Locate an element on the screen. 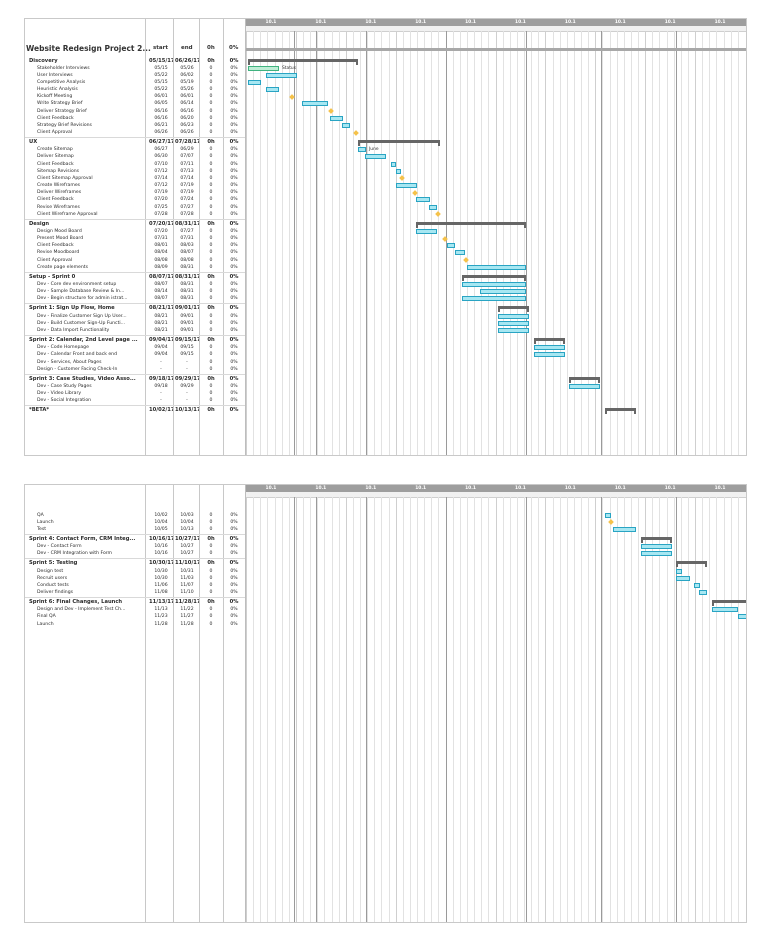 The height and width of the screenshot is (932, 768). task-row: Recruit users 10/30 11/03 0 0% is located at coordinates (135, 578).